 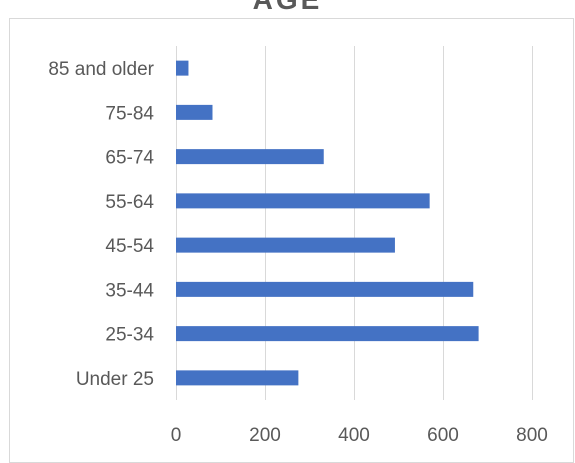 What do you see at coordinates (129, 113) in the screenshot?
I see `y-tick-label: 75-84` at bounding box center [129, 113].